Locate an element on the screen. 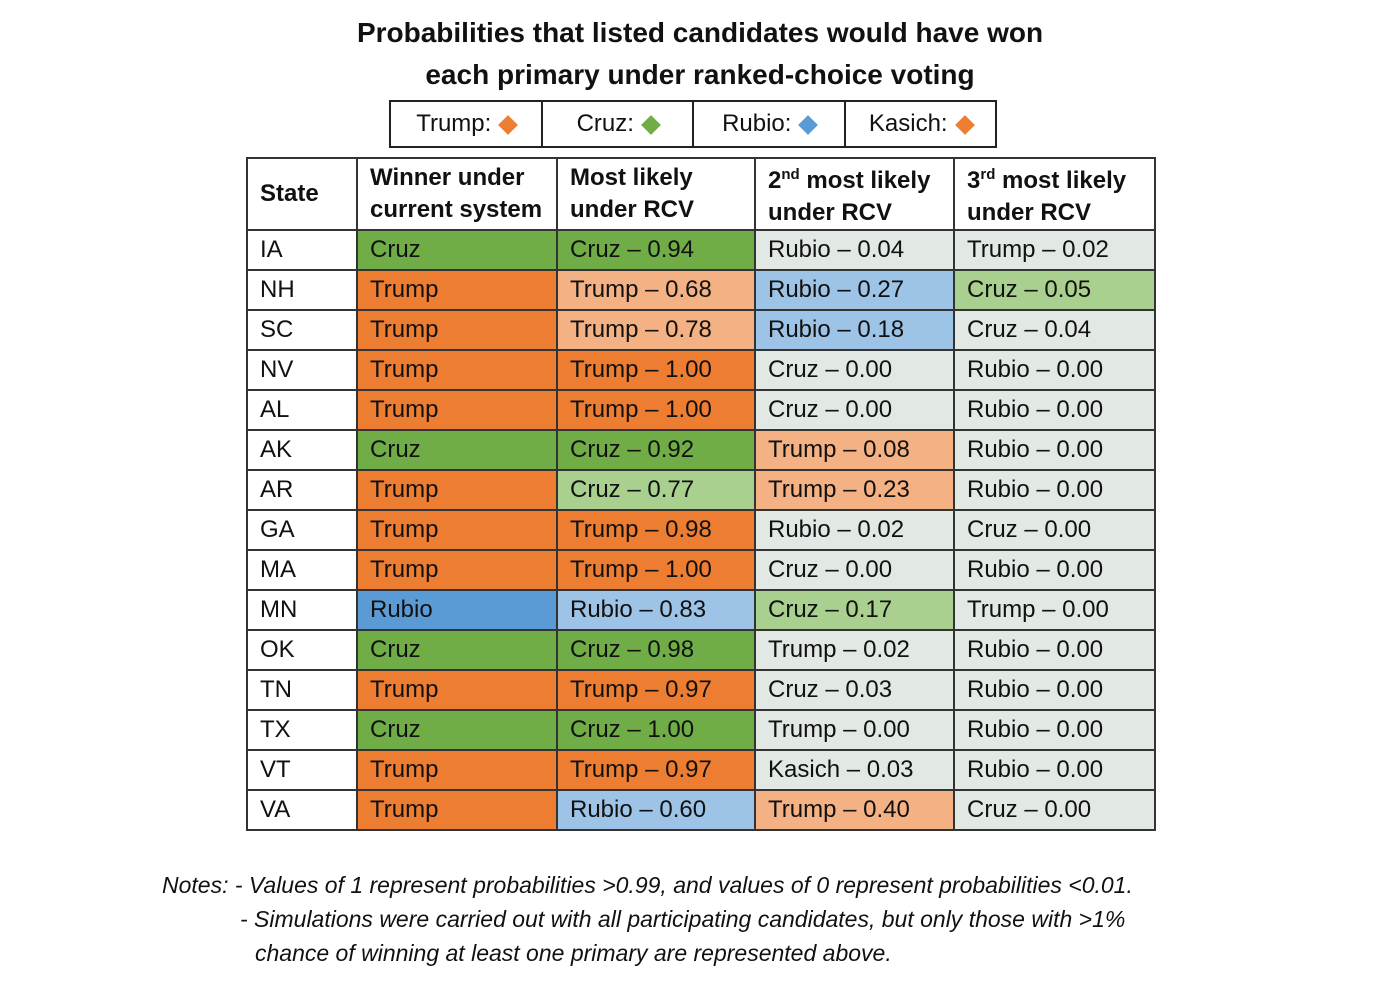  rcv-second-cell: Trump – 0.08 is located at coordinates (854, 450).